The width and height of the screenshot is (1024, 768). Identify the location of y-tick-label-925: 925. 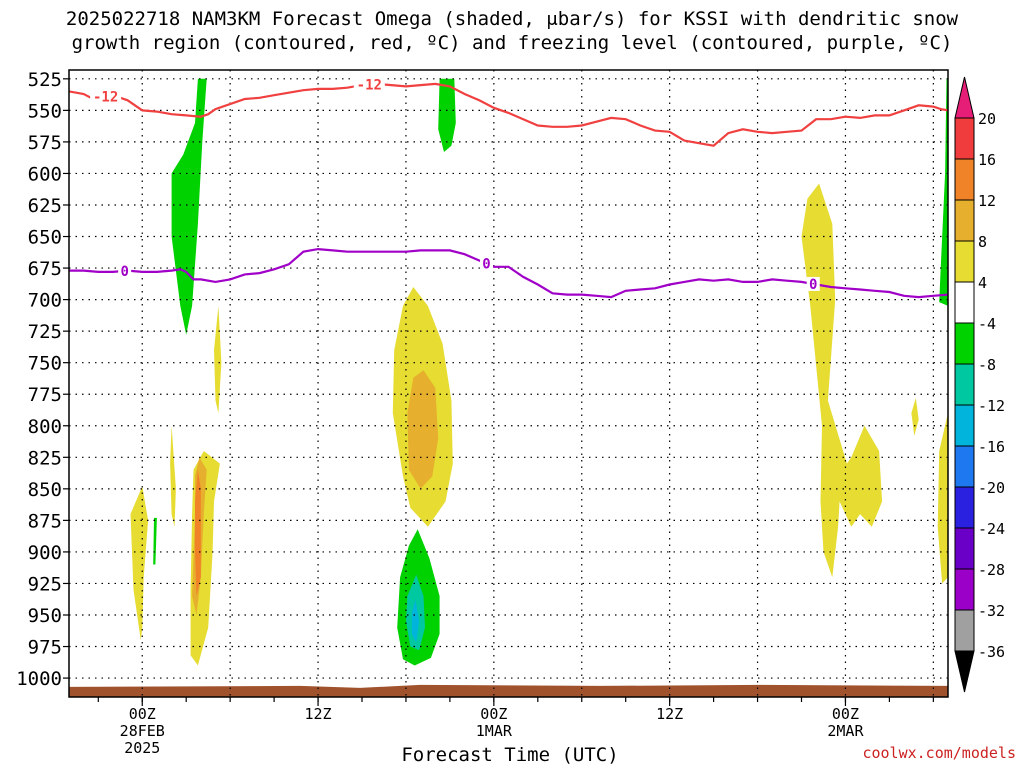
(45, 584).